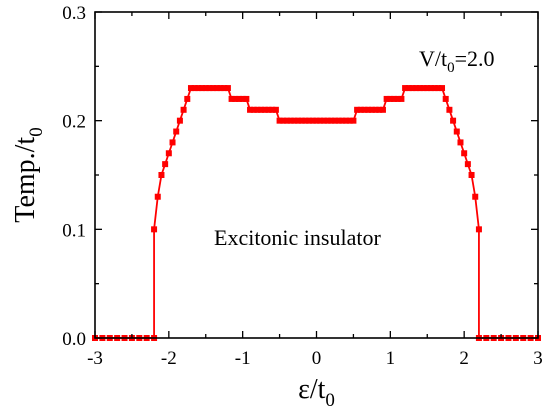  What do you see at coordinates (538, 358) in the screenshot?
I see `x-tick-label: 3` at bounding box center [538, 358].